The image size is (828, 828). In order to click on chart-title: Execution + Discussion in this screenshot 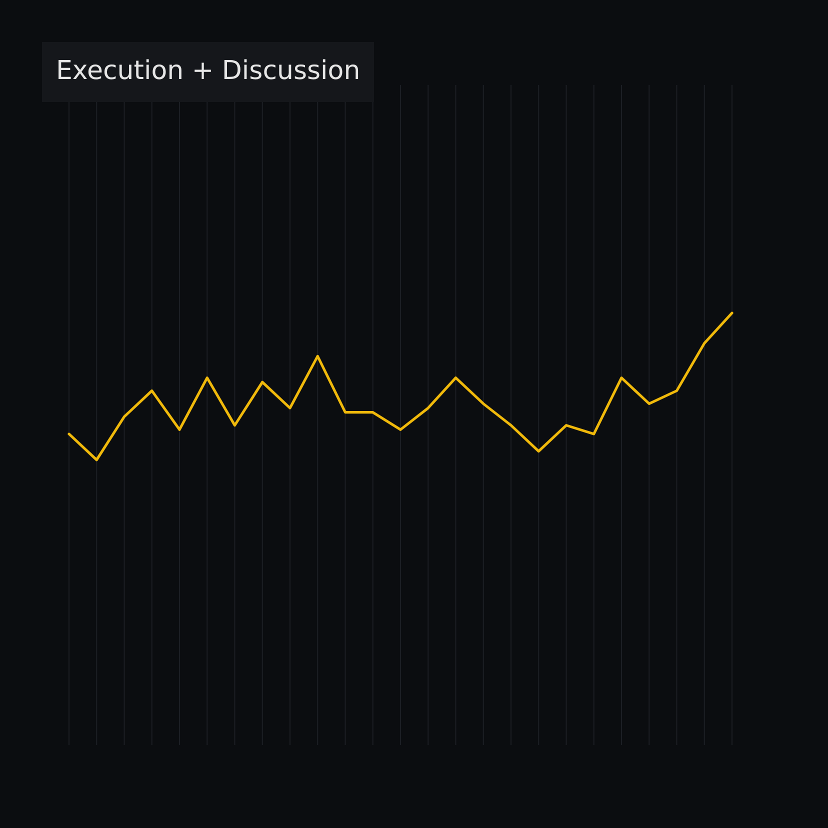, I will do `click(208, 72)`.